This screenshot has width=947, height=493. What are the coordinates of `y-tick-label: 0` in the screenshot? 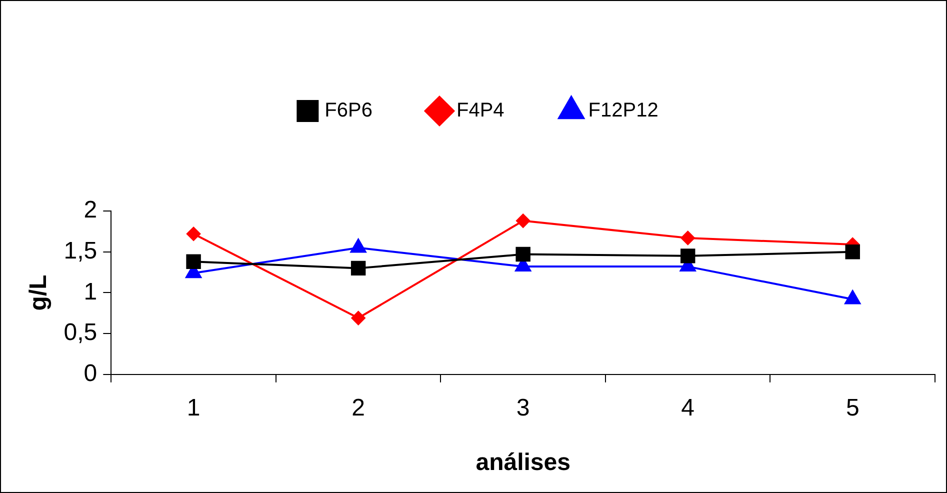 It's located at (91, 374).